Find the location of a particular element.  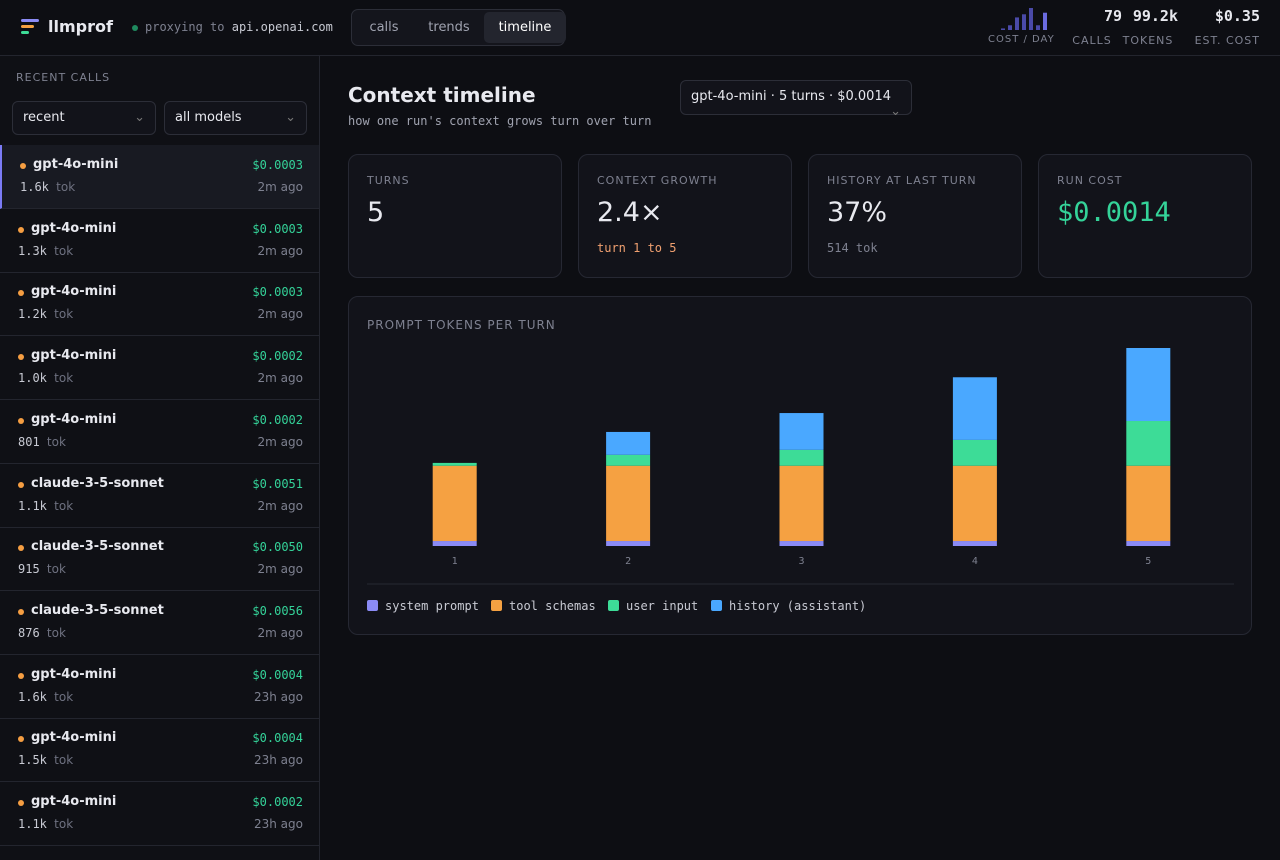

call-item: claude-3-5-sonnet $0.0050 915 tok 2m ago is located at coordinates (159, 559).